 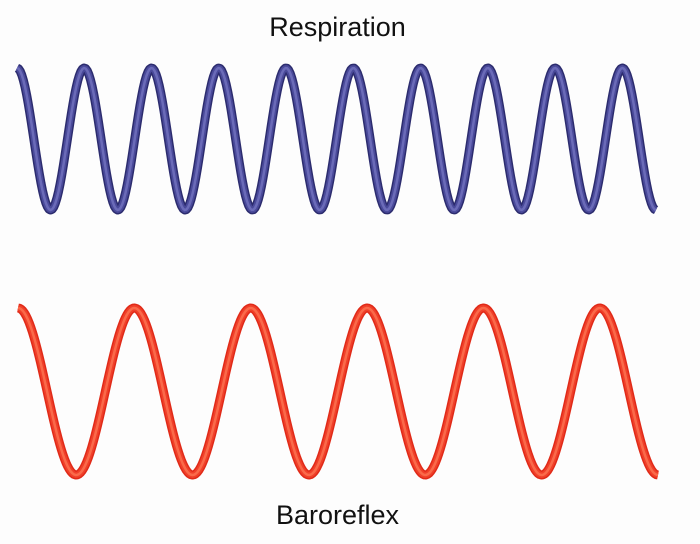 I want to click on baroreflex-label: Baroreflex, so click(x=337, y=515).